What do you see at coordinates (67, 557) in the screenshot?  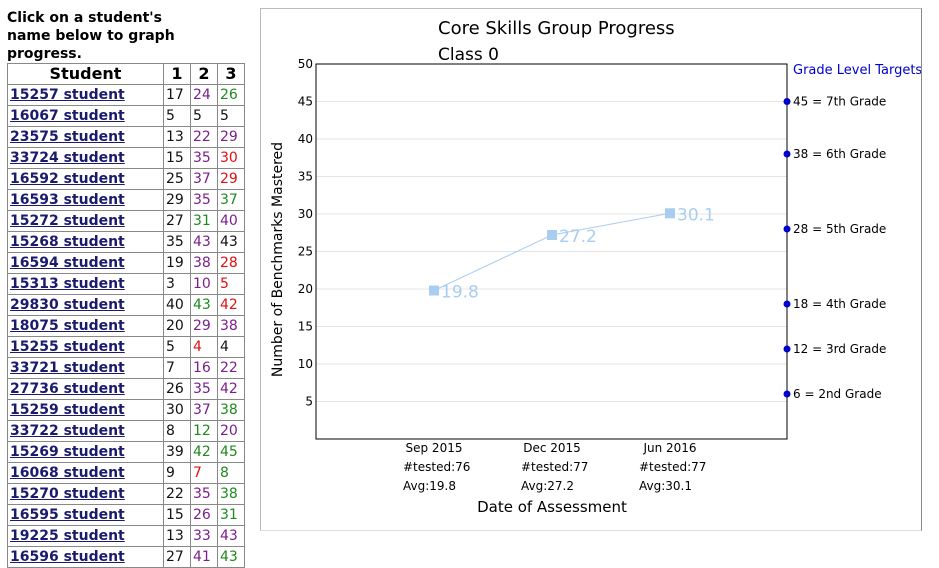 I see `student-link: 16596 student` at bounding box center [67, 557].